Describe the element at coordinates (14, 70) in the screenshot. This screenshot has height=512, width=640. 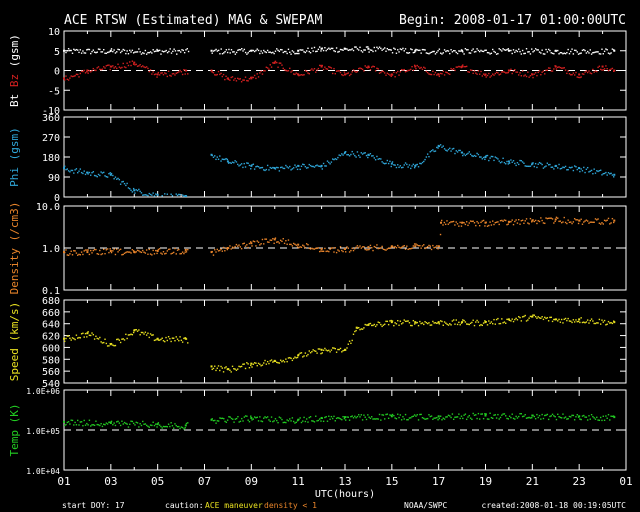
I see `y-axis-label-mag: Bt Bz (gsm)` at that location.